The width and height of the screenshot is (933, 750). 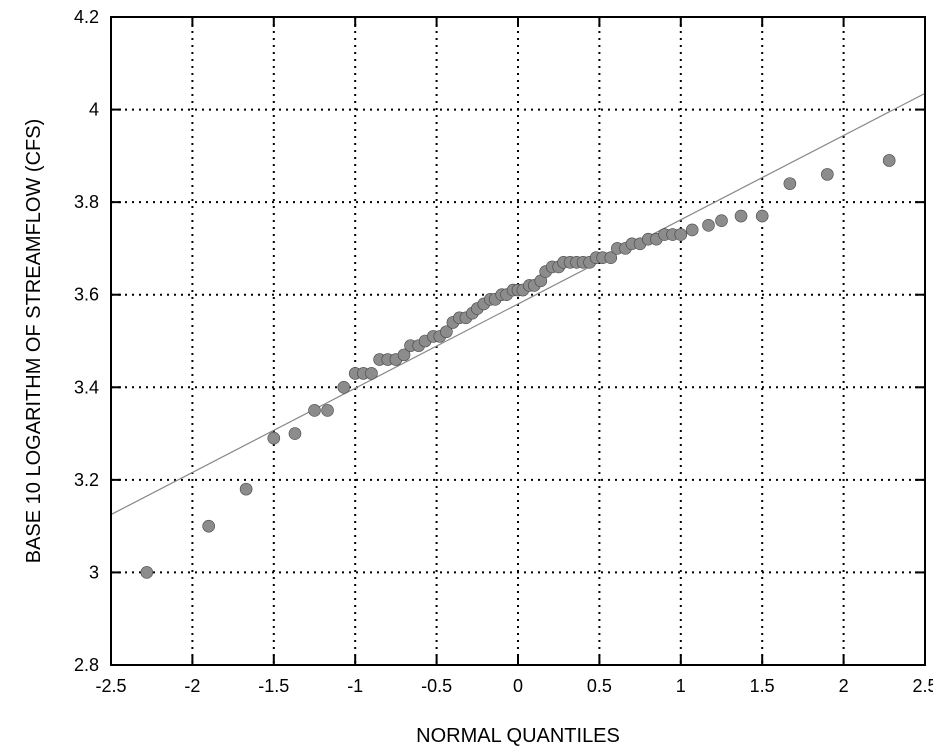 I want to click on y-tick-label: 3.8, so click(x=86, y=202).